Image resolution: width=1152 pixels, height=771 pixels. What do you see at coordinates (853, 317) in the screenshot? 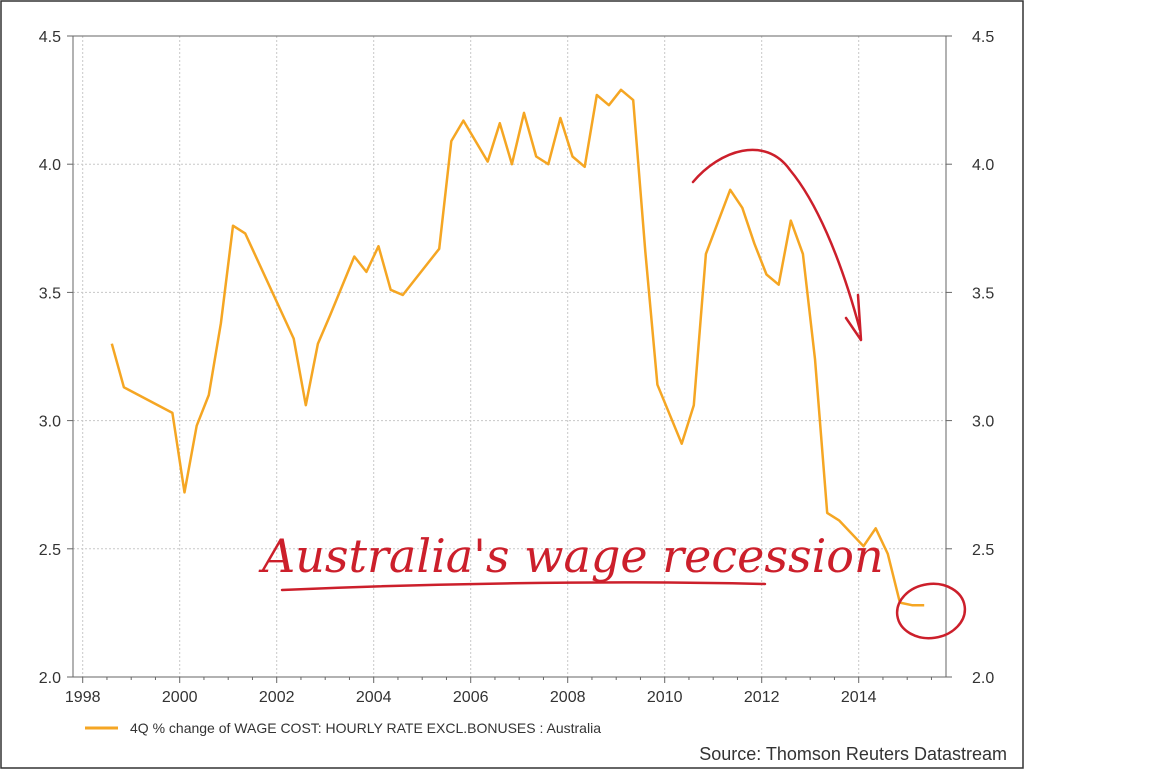
I see `downward-arrow-head` at bounding box center [853, 317].